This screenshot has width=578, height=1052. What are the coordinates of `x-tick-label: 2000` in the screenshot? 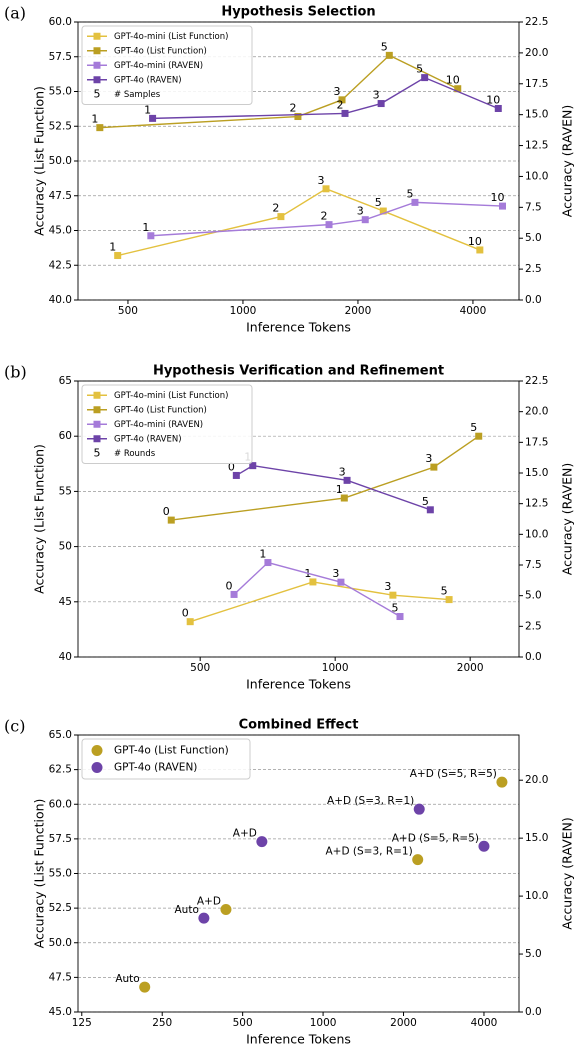 It's located at (470, 668).